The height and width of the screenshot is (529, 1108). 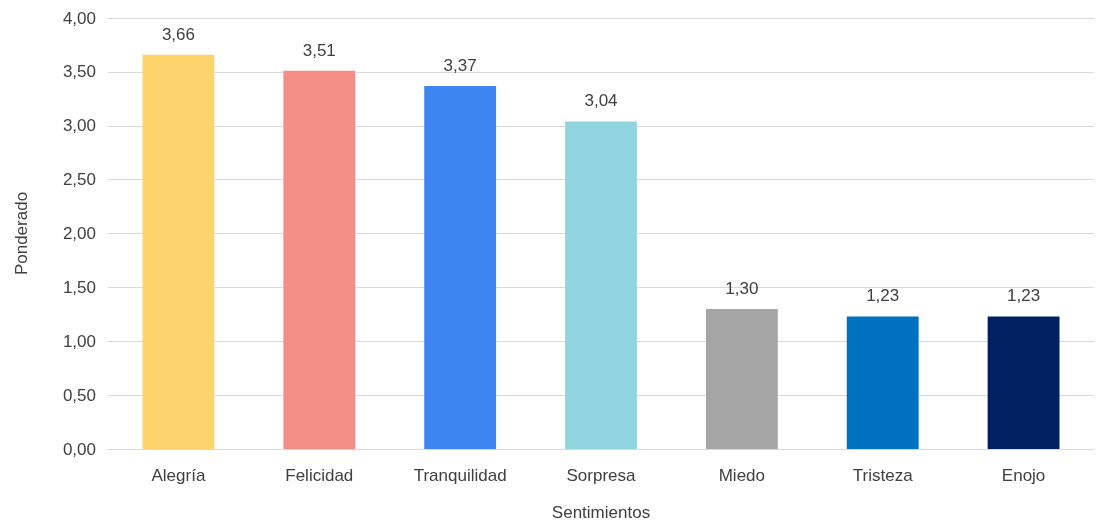 What do you see at coordinates (79, 341) in the screenshot?
I see `y-tick-label: 1,00` at bounding box center [79, 341].